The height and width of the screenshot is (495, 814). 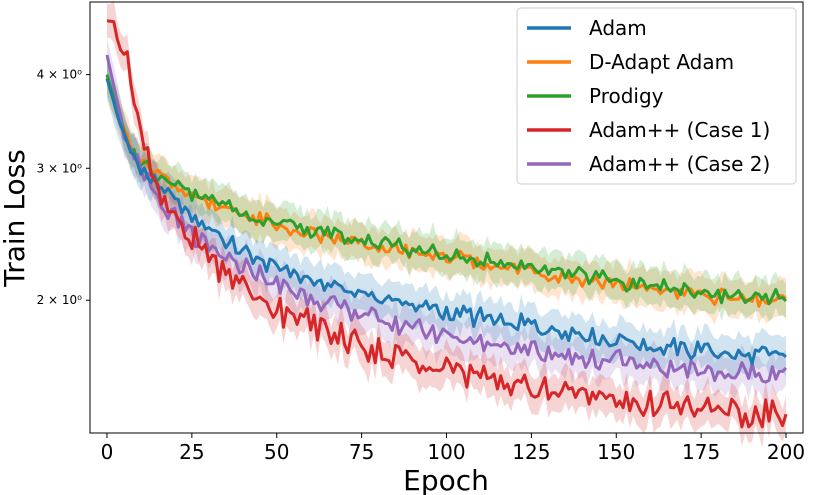 What do you see at coordinates (60, 75) in the screenshot?
I see `y-tick-label-0: 4 × 10⁰` at bounding box center [60, 75].